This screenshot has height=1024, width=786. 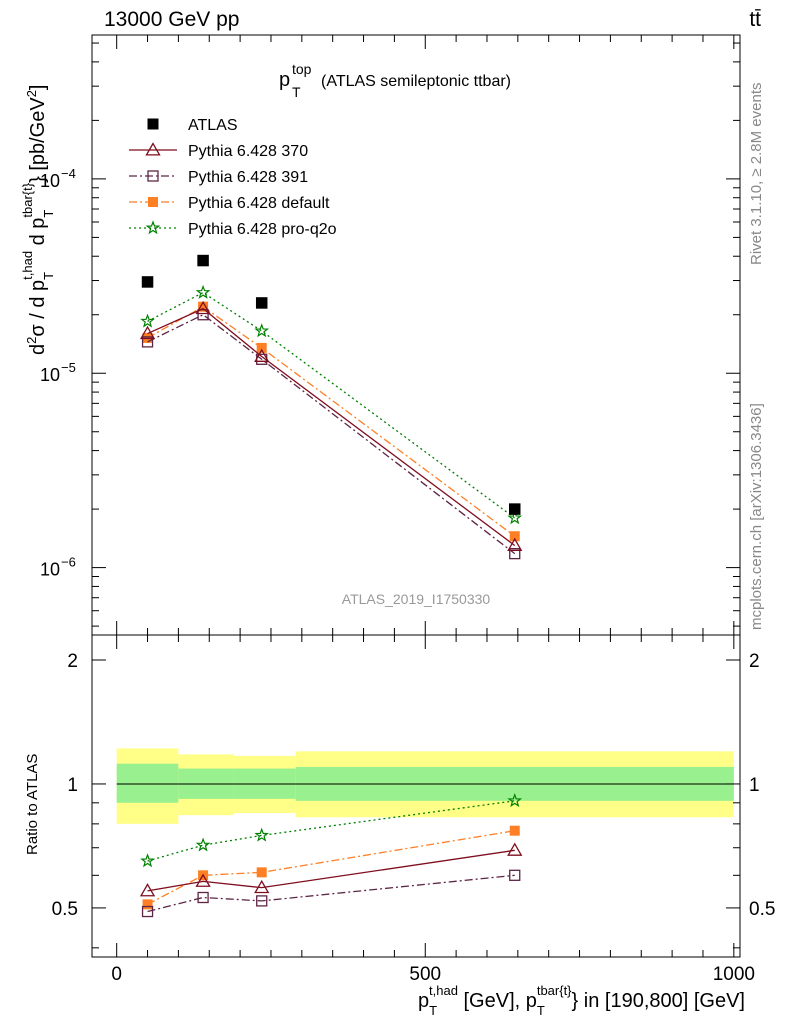 I want to click on main-series-layer, so click(x=331, y=407).